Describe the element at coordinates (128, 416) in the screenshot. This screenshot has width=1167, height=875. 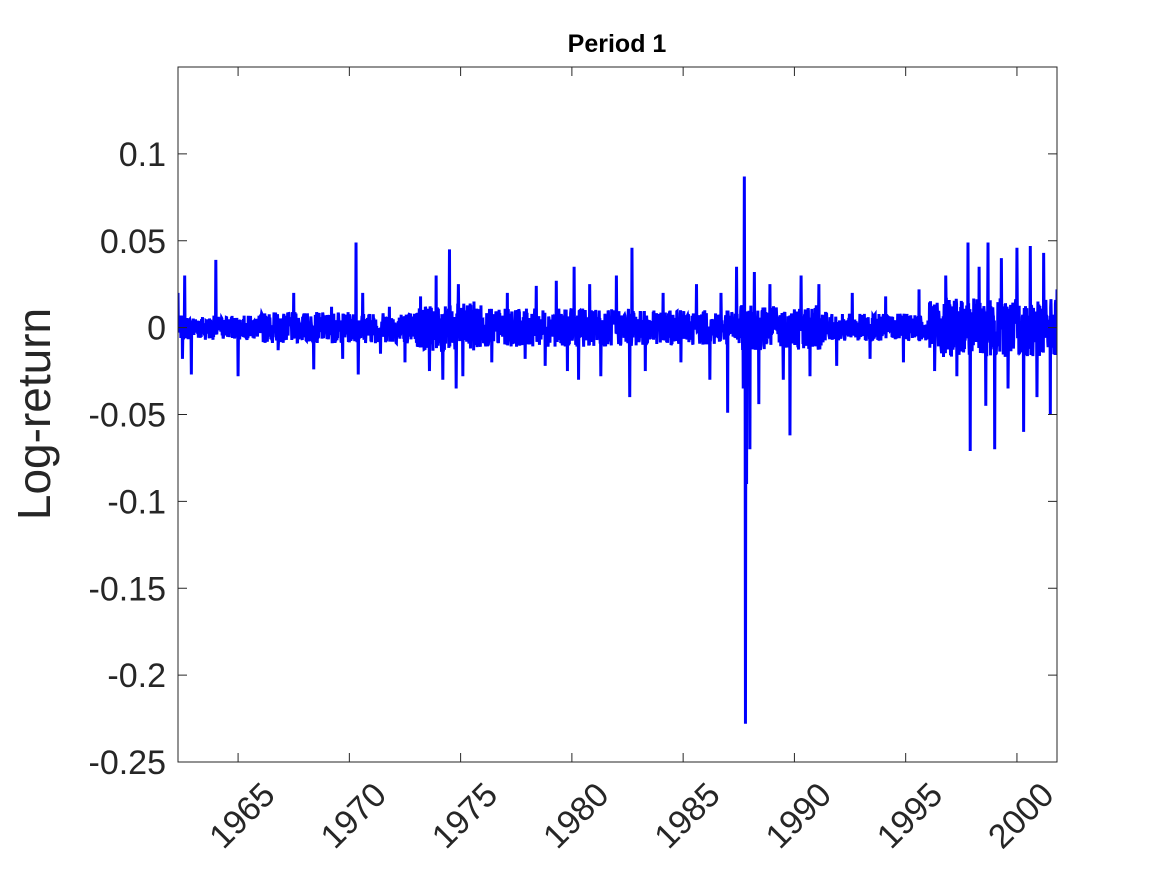
I see `y-tick-label: -0.05` at that location.